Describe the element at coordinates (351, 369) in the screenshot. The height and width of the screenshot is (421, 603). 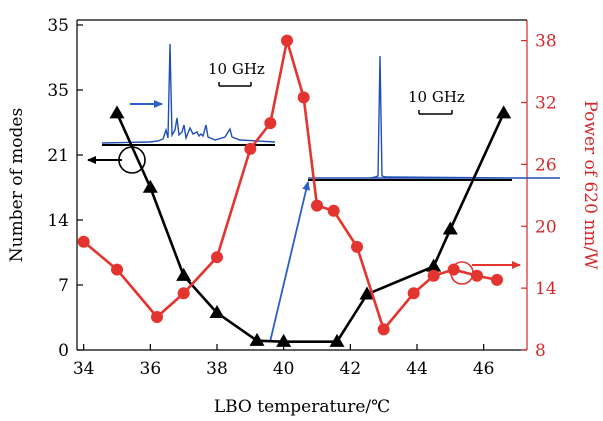
I see `x-tick-label: 42` at that location.